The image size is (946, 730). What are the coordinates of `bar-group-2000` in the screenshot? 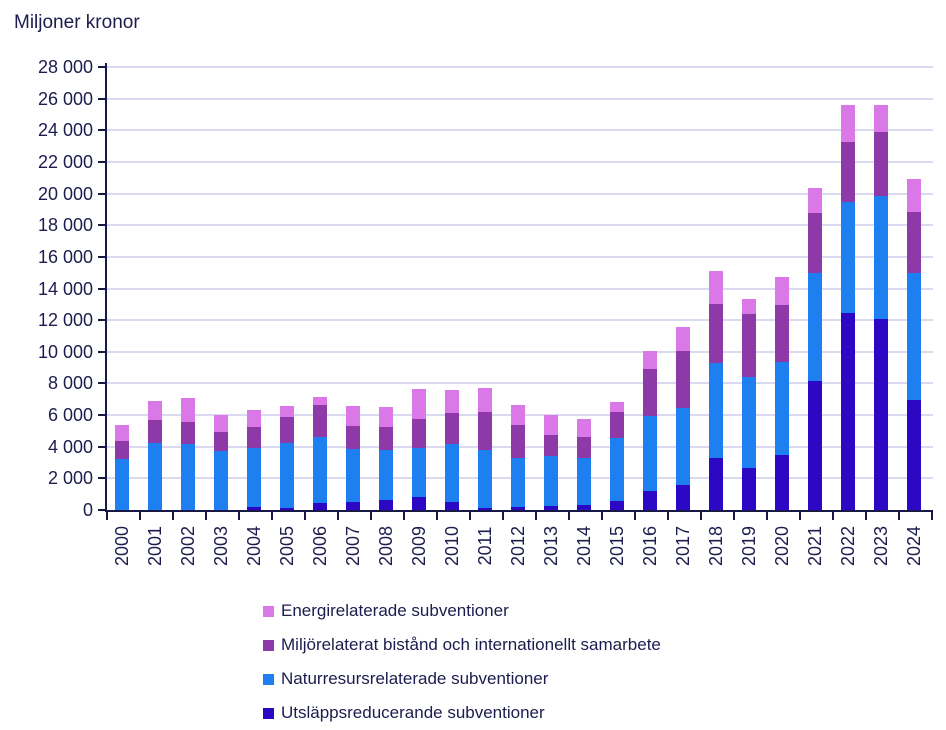 It's located at (122, 467).